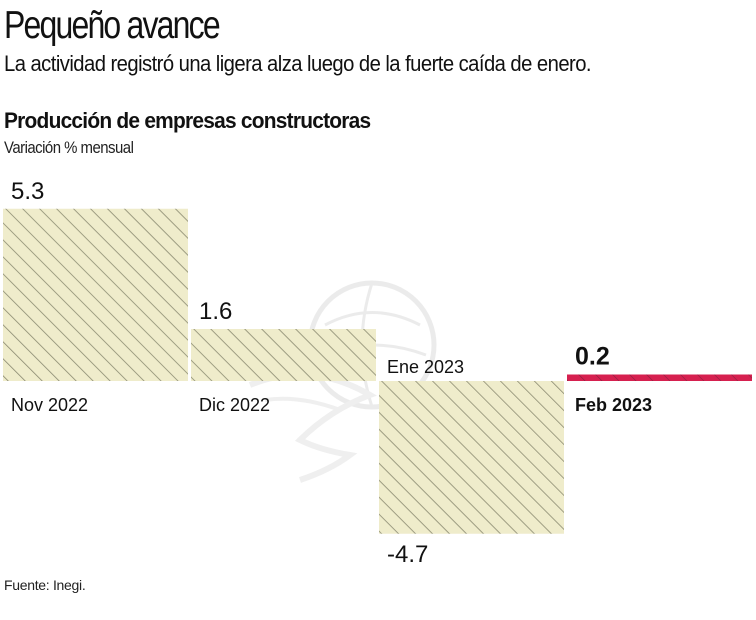 This screenshot has height=620, width=756. Describe the element at coordinates (613, 405) in the screenshot. I see `category-label: Feb 2023` at that location.